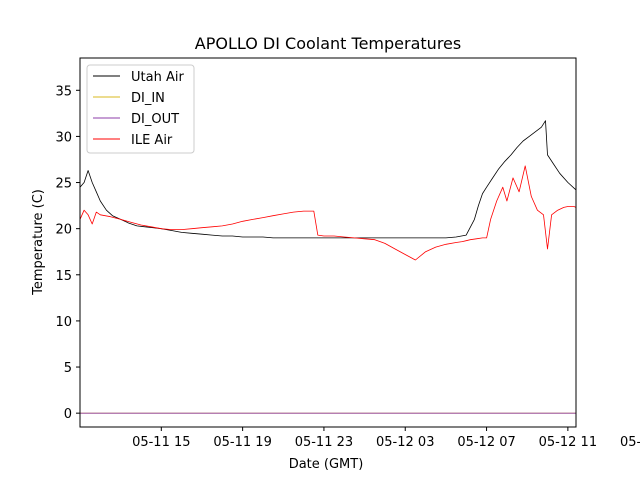 The height and width of the screenshot is (480, 640). What do you see at coordinates (630, 442) in the screenshot?
I see `x-tick-label: 05-12 15` at bounding box center [630, 442].